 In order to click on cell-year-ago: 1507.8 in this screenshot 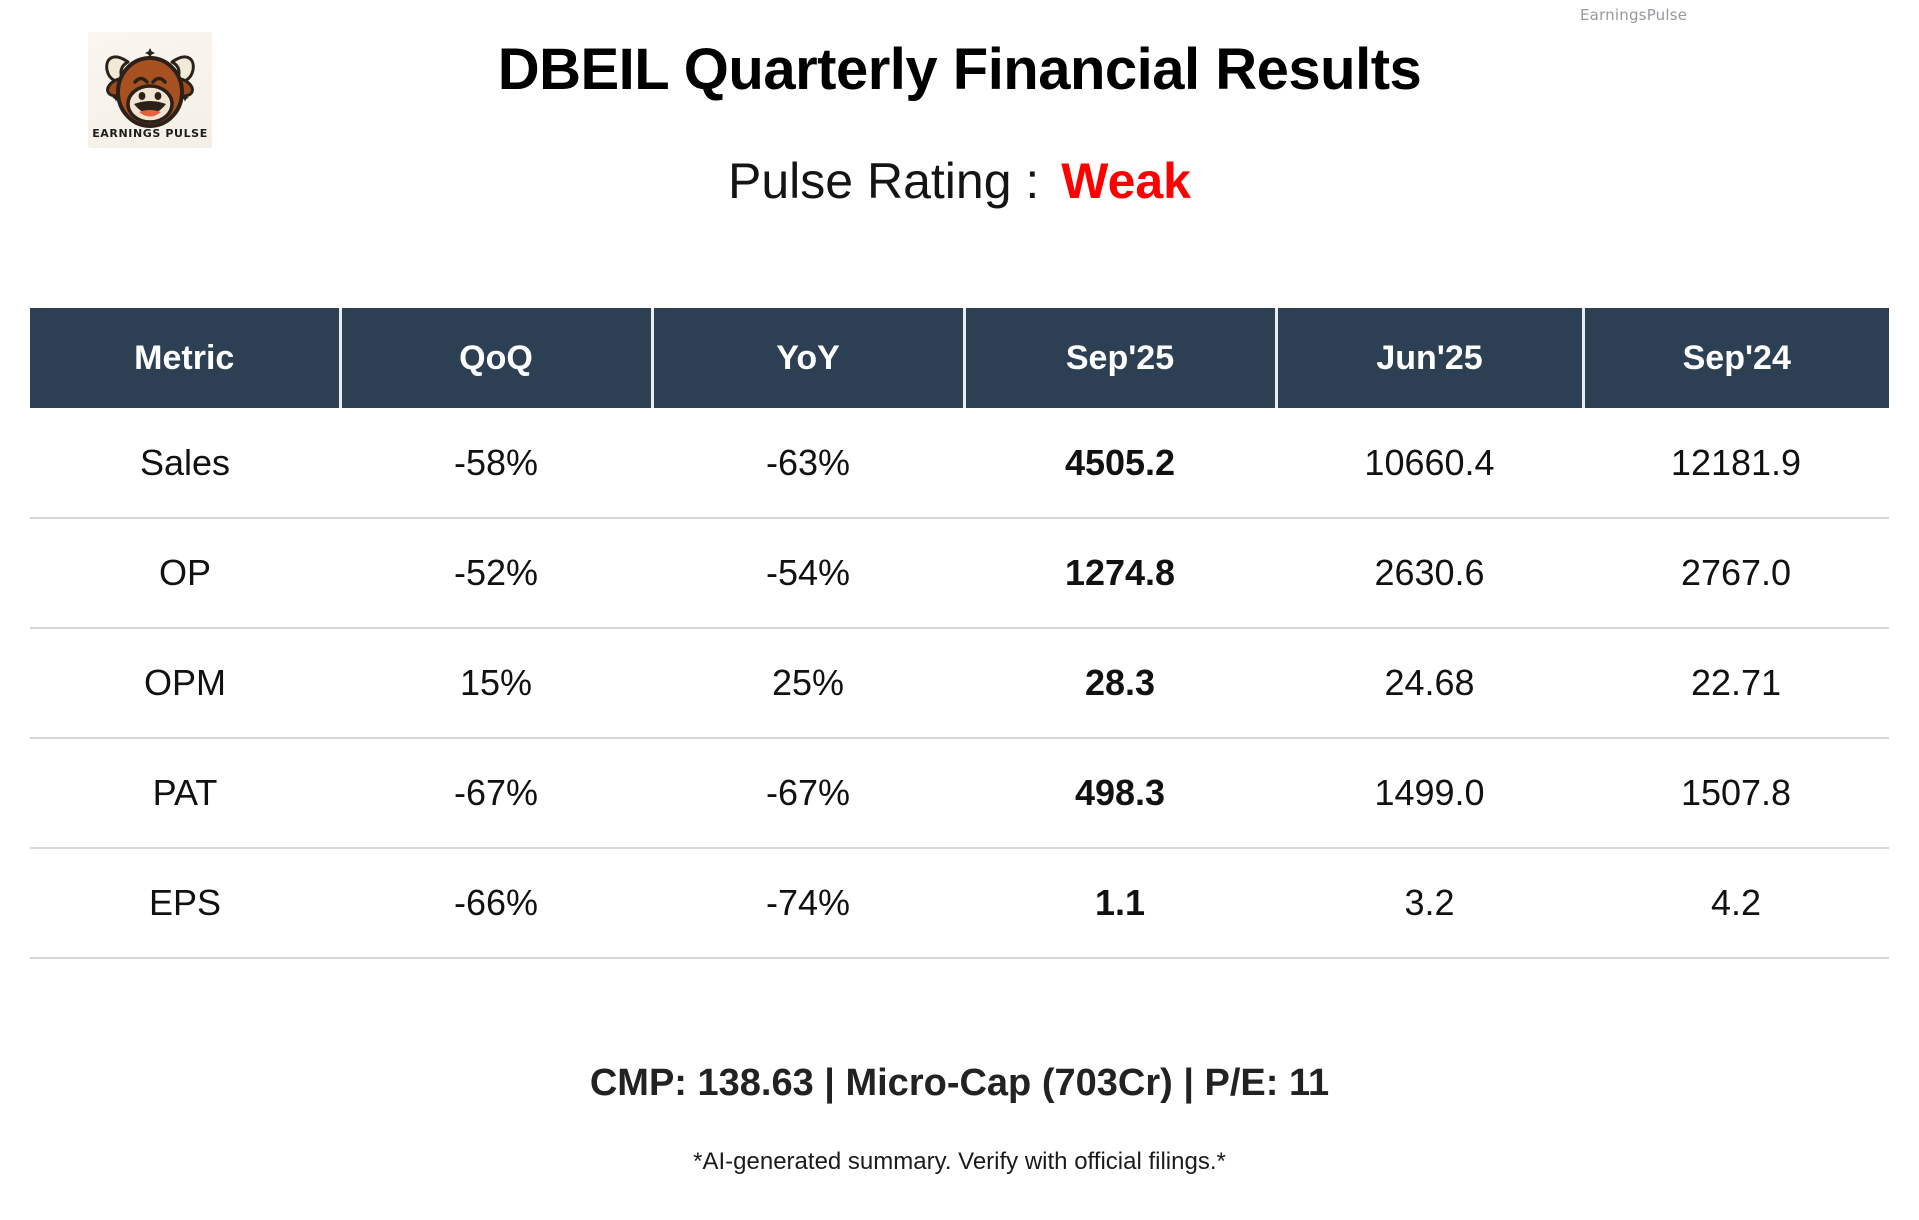, I will do `click(1736, 793)`.